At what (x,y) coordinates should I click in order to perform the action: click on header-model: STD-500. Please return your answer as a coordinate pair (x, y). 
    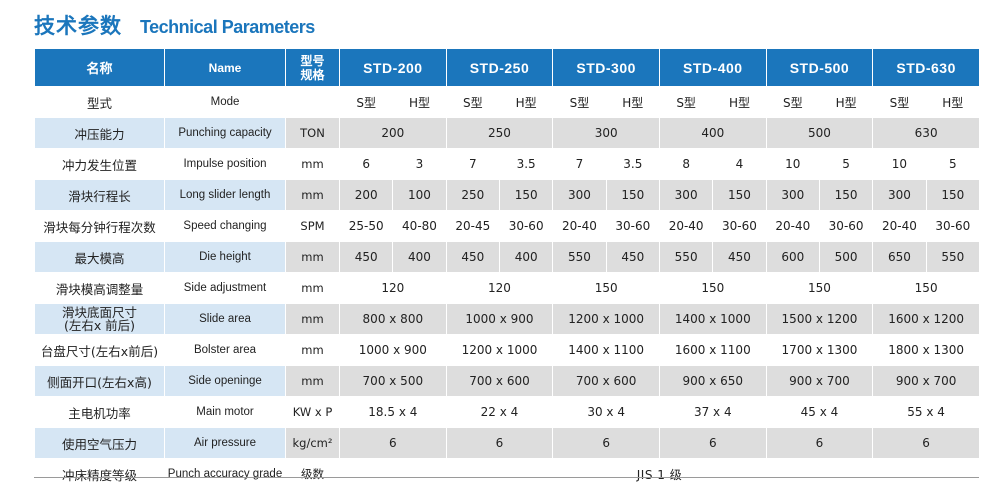
    Looking at the image, I should click on (819, 67).